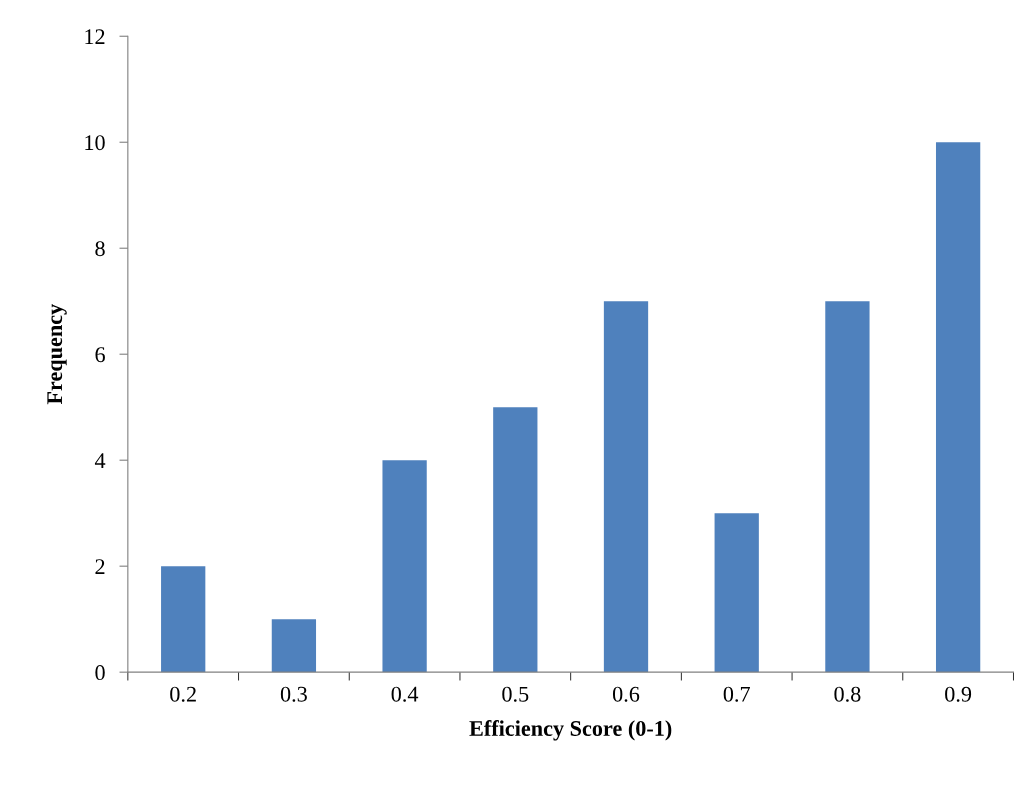 This screenshot has height=788, width=1031. I want to click on x-axis-title: Efficiency Score (0-1), so click(570, 730).